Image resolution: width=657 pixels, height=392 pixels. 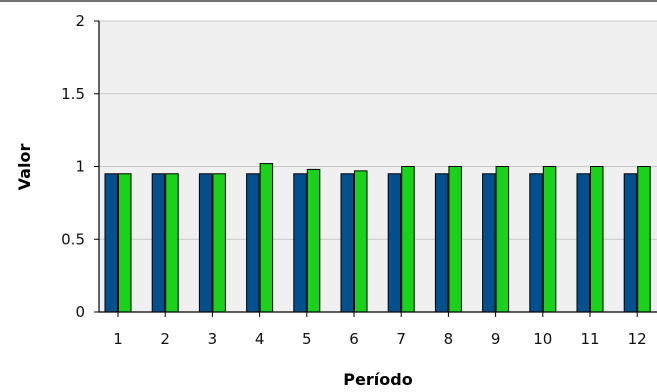 I want to click on x-axis-title: Período, so click(x=377, y=379).